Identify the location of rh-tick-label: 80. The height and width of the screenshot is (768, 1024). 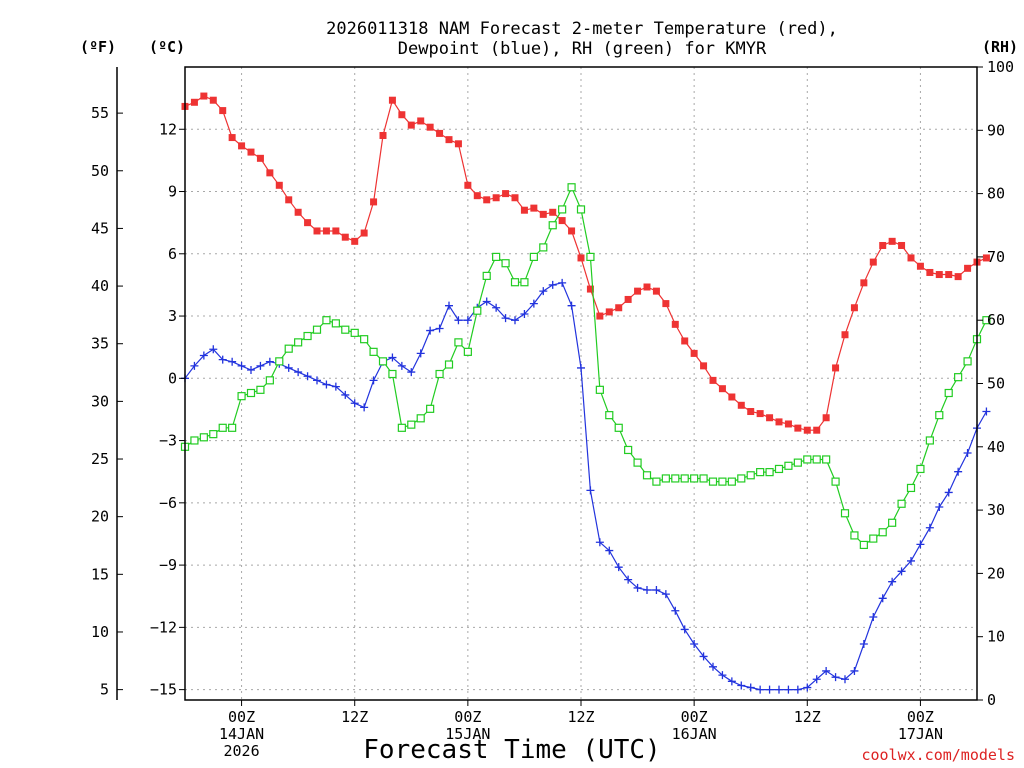
(996, 194).